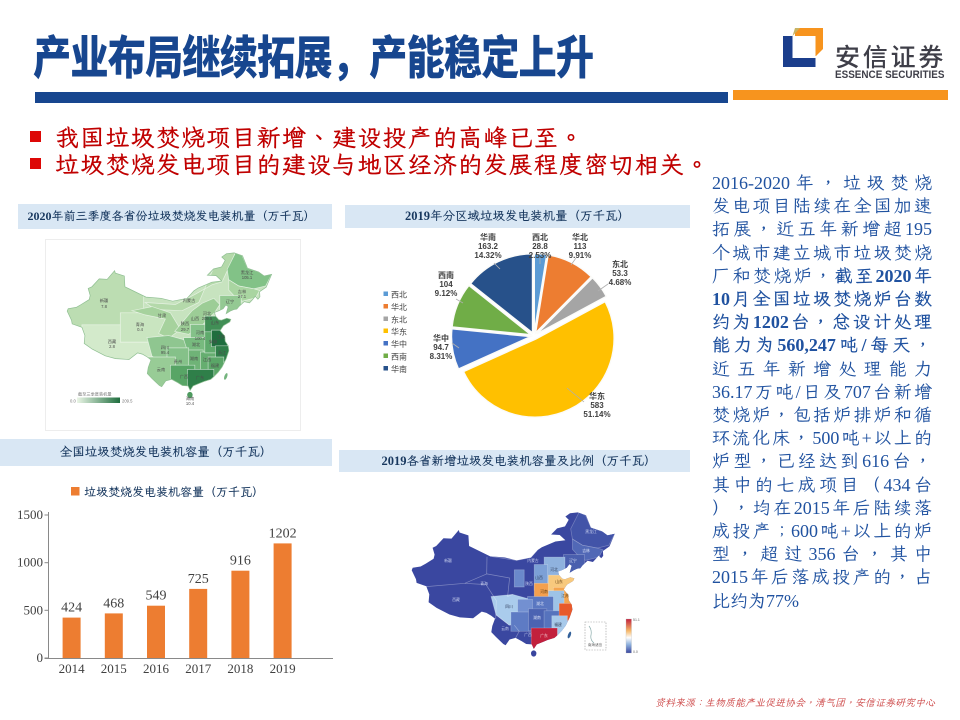 This screenshot has width=960, height=720. Describe the element at coordinates (156, 668) in the screenshot. I see `svg-text: 2016` at that location.